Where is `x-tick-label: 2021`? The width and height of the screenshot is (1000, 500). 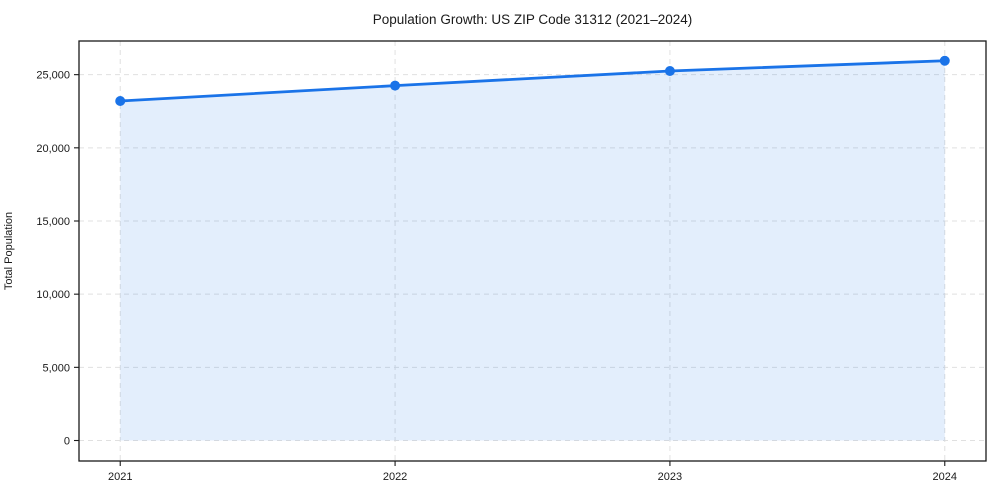 x-tick-label: 2021 is located at coordinates (120, 477).